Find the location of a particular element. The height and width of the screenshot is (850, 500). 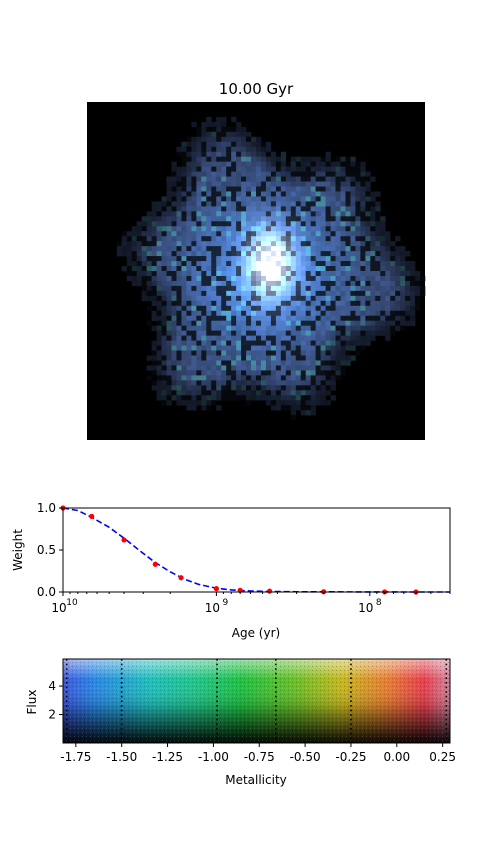

flux-x-tick-label: -1.00 is located at coordinates (213, 757).